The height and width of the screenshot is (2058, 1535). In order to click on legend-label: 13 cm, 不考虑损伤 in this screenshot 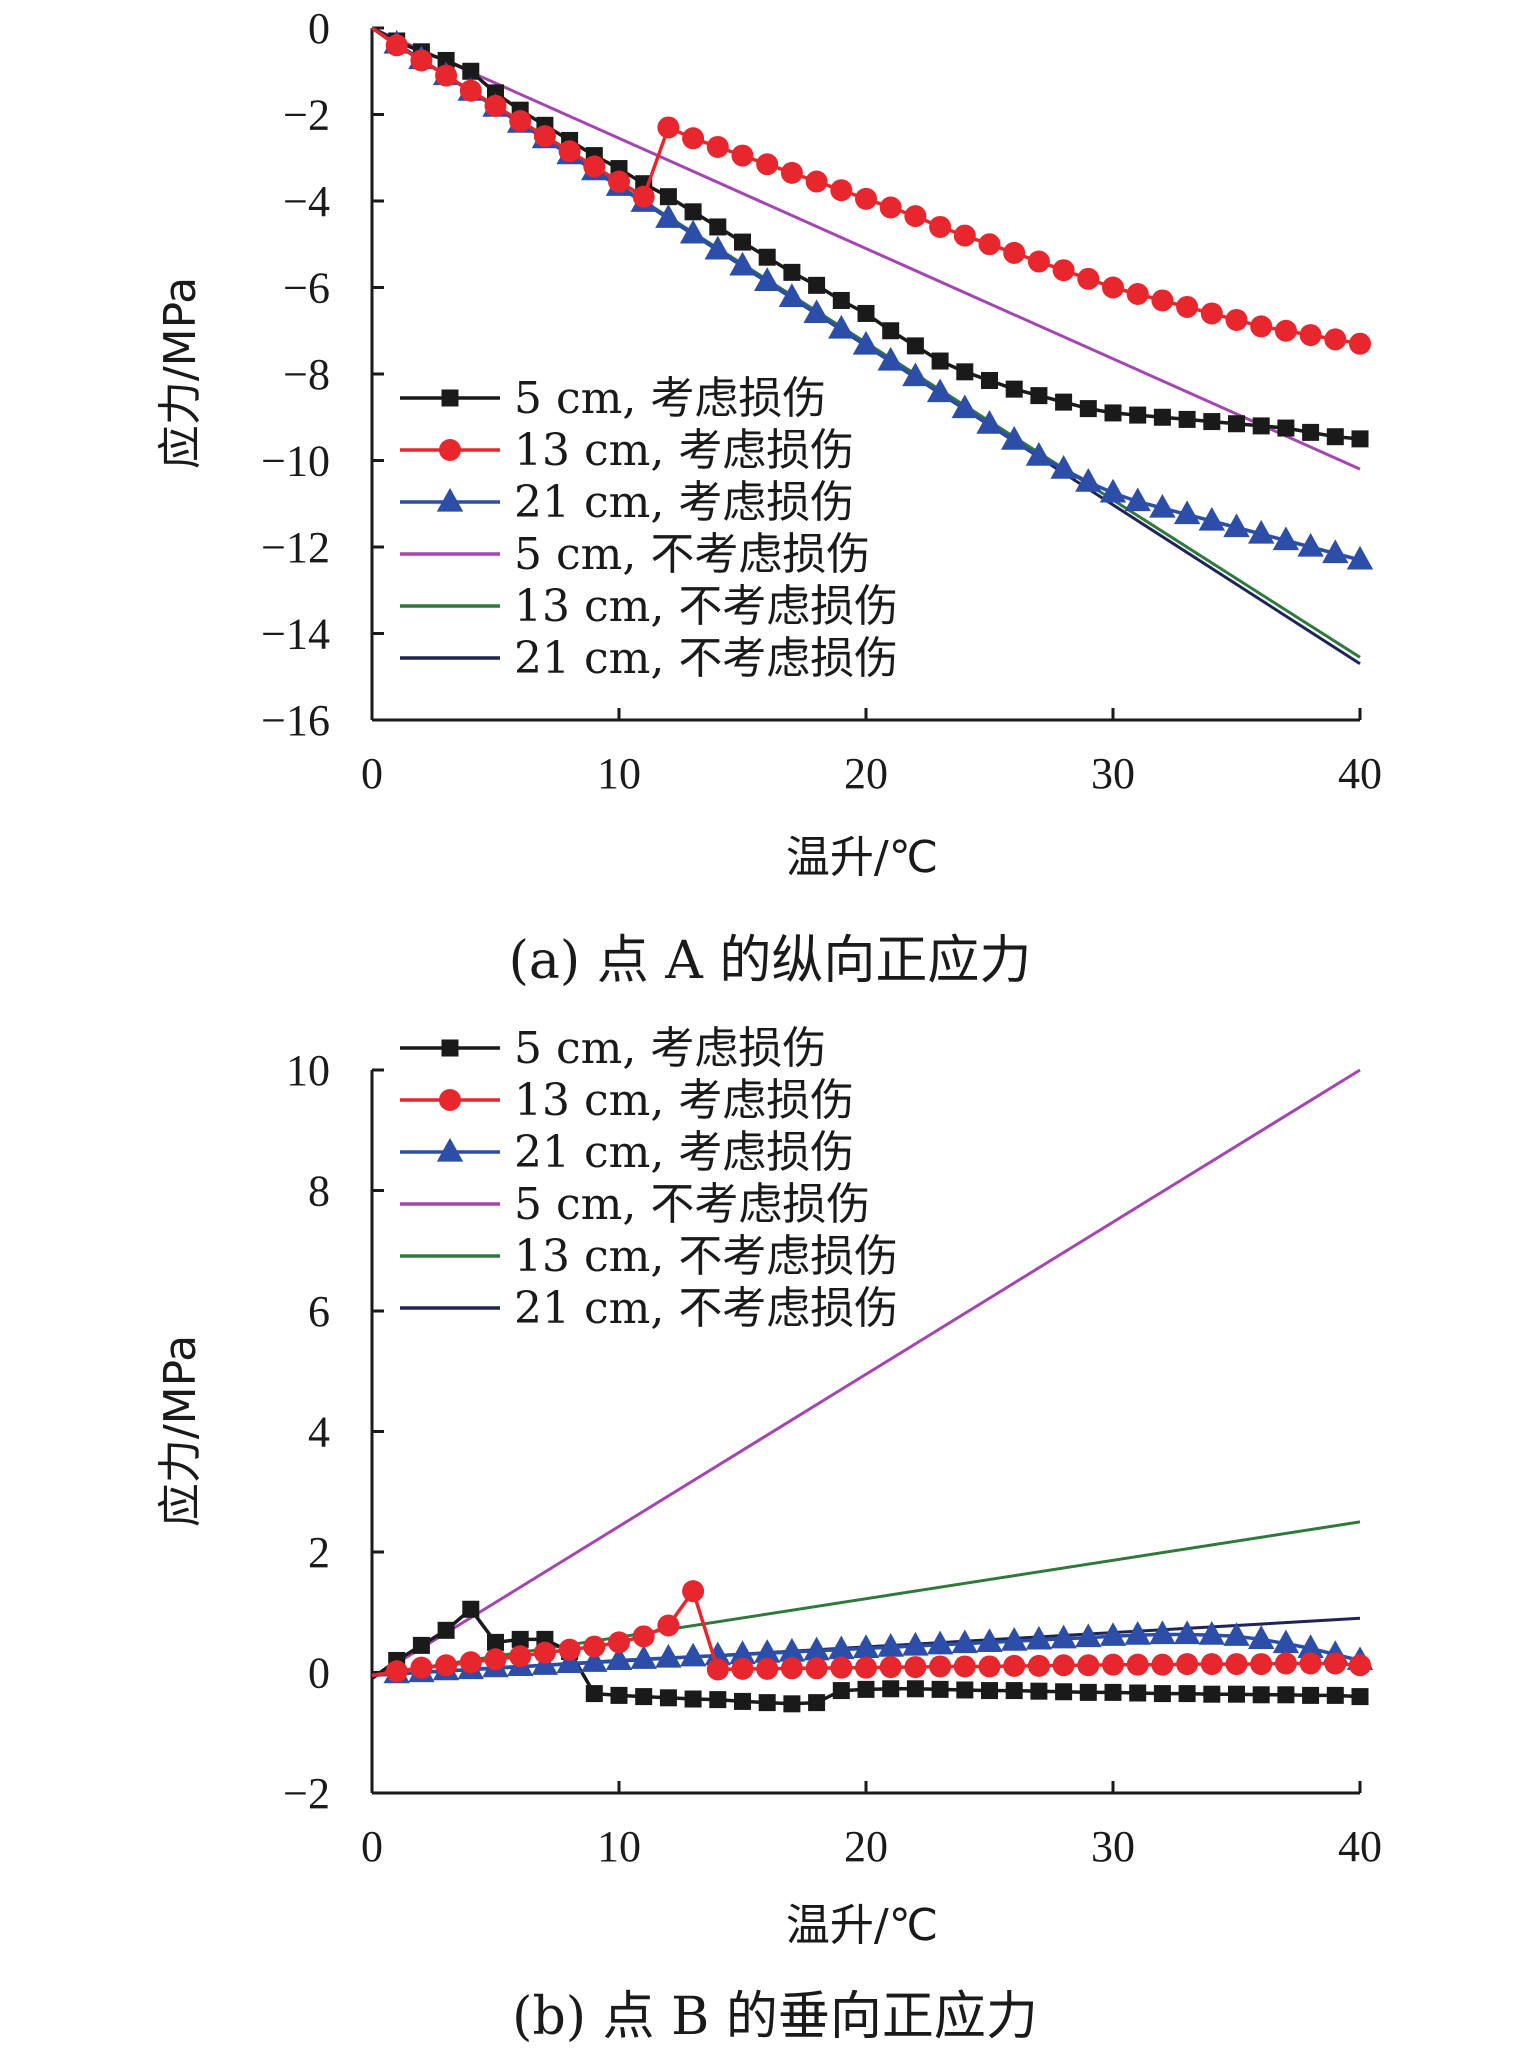, I will do `click(706, 1256)`.